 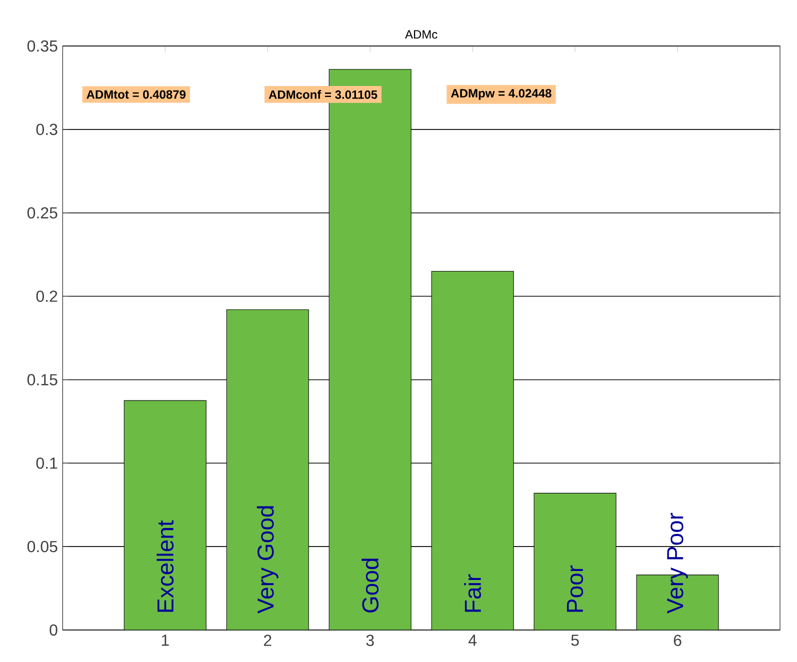 What do you see at coordinates (473, 593) in the screenshot?
I see `annotation: Fair` at bounding box center [473, 593].